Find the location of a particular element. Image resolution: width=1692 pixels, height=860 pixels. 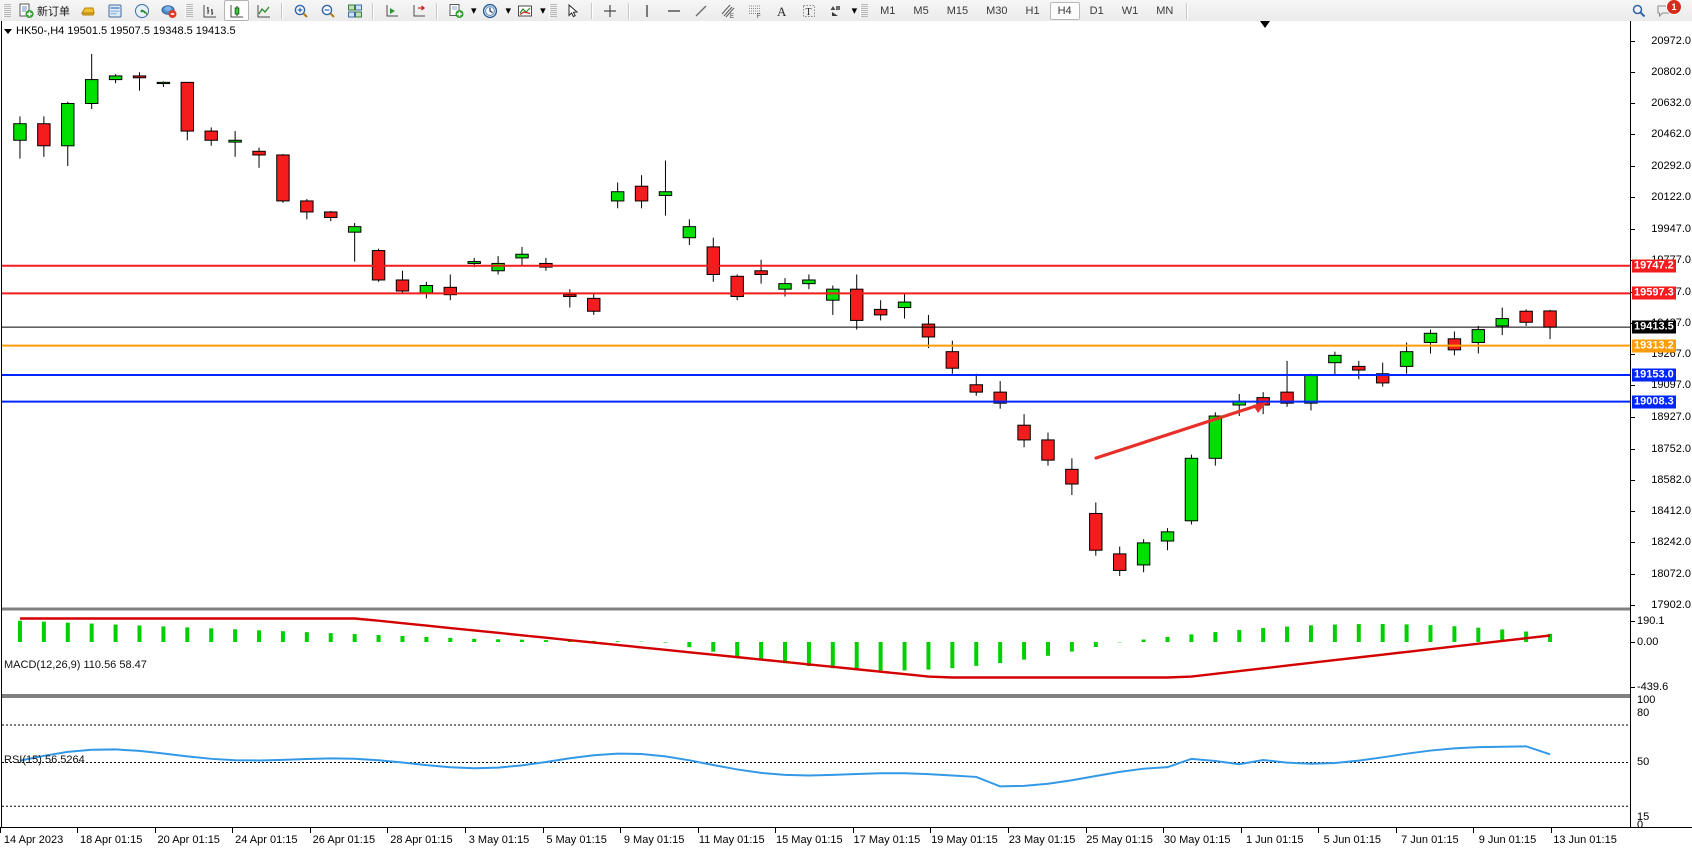

indicator-list-icon is located at coordinates (456, 10).